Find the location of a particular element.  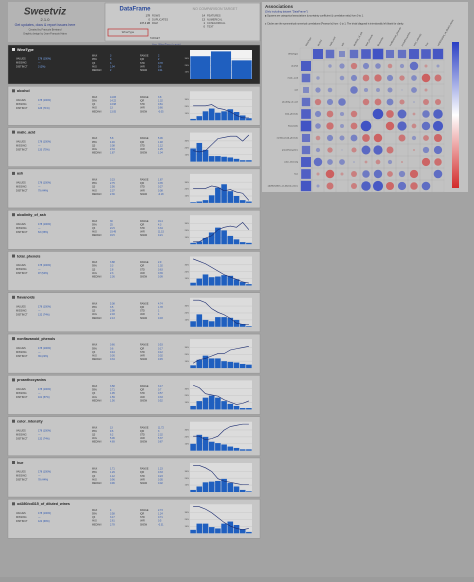

associations-panel is located at coordinates (365, 97).